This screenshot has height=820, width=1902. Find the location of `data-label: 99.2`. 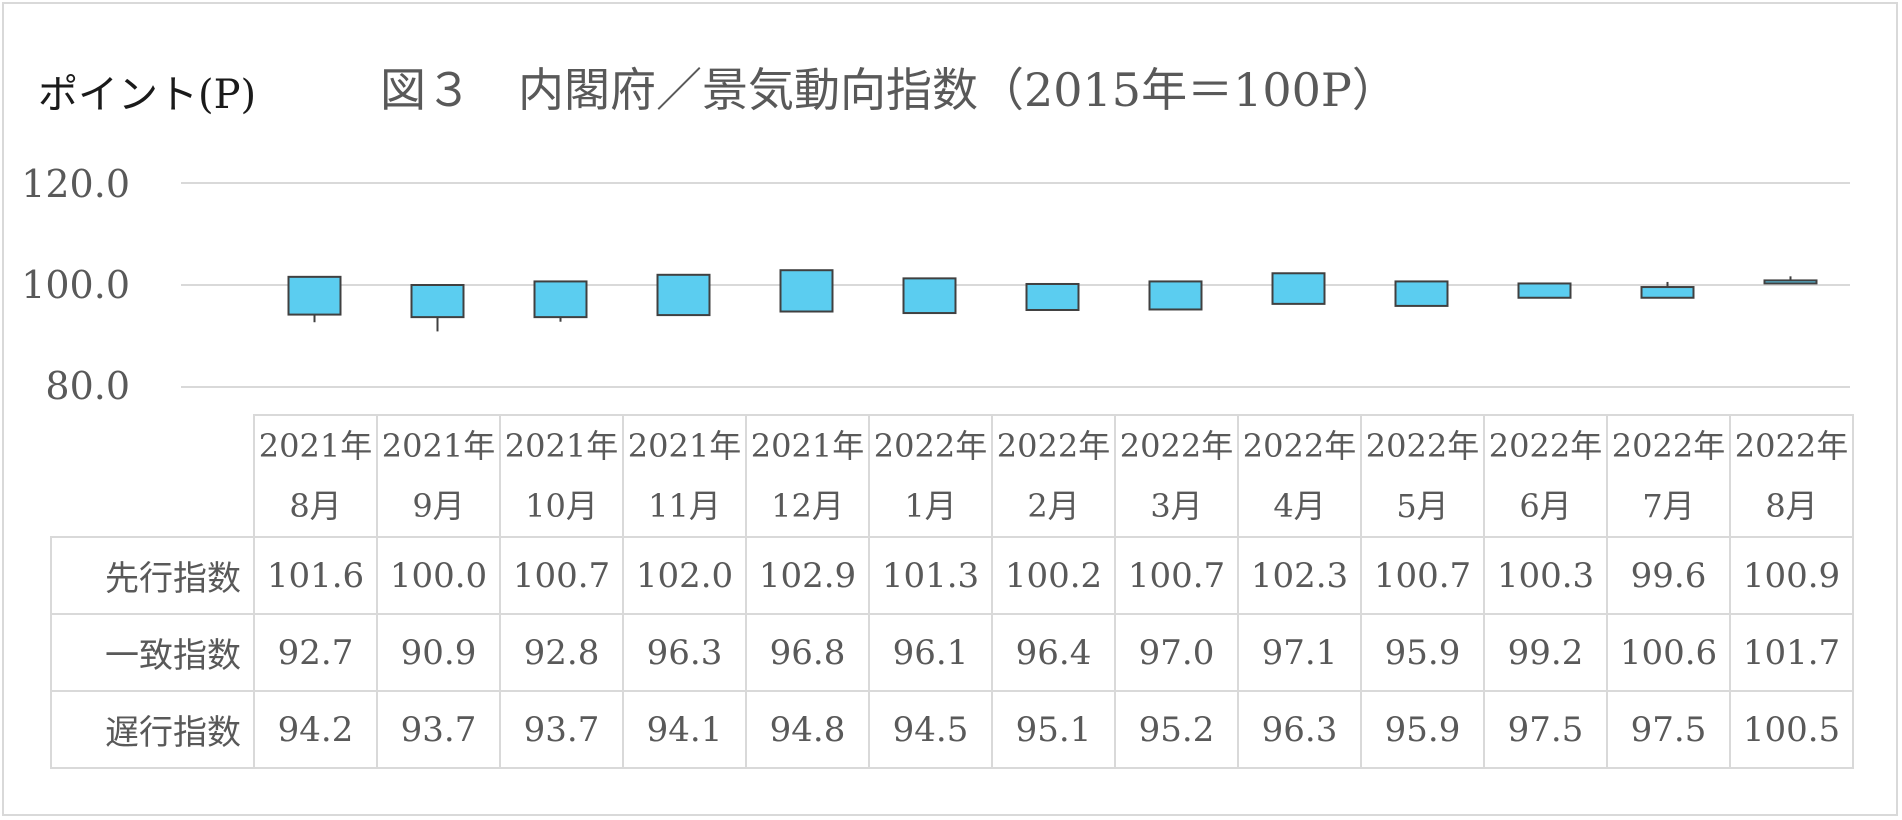

data-label: 99.2 is located at coordinates (1545, 652).